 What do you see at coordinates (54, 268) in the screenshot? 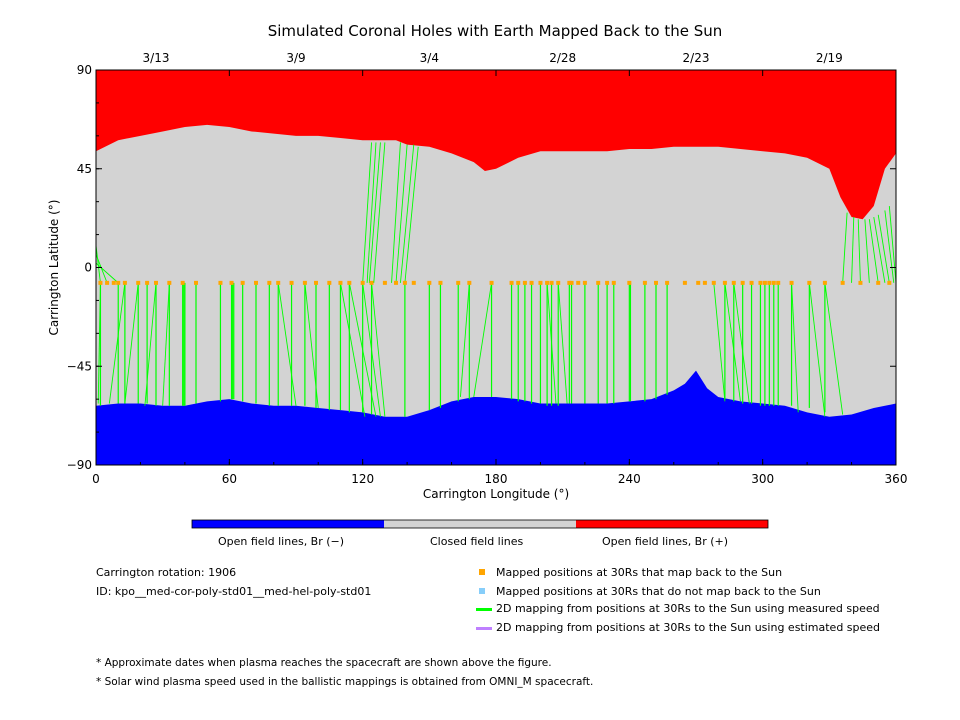
I see `y-axis-label: Carrington Latitude (°)` at bounding box center [54, 268].